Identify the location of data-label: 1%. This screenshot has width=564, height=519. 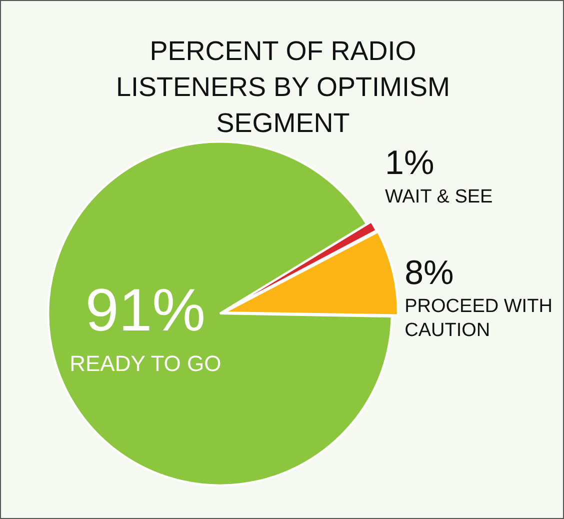
(409, 163).